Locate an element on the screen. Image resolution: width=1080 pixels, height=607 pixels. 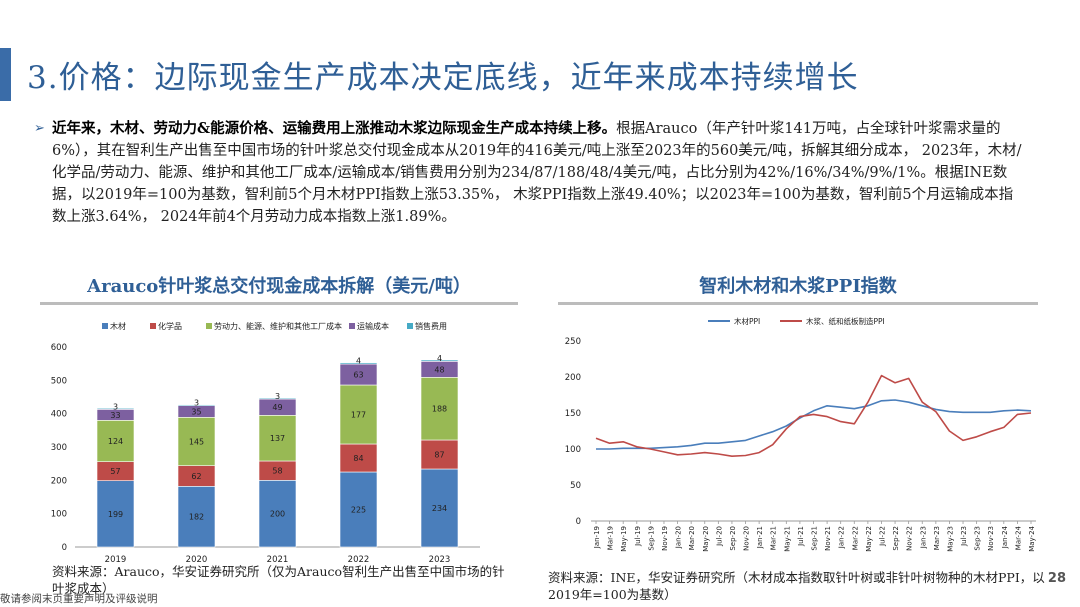
bar-value-label: 58 is located at coordinates (277, 471).